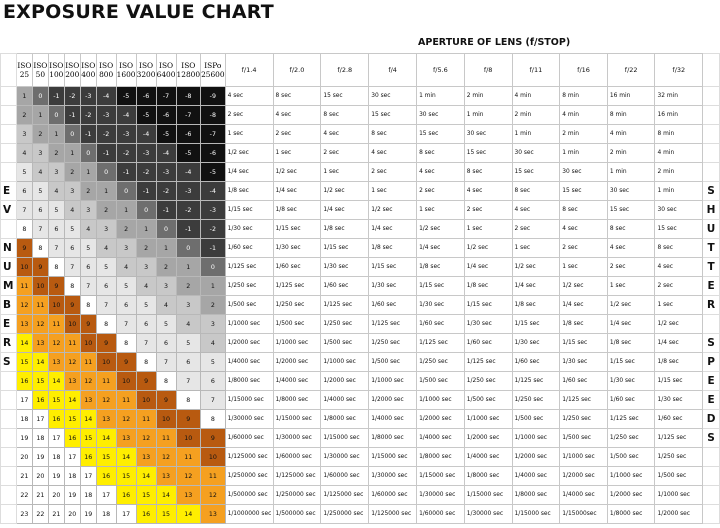  I want to click on ev-cell: 14, so click(24, 343).